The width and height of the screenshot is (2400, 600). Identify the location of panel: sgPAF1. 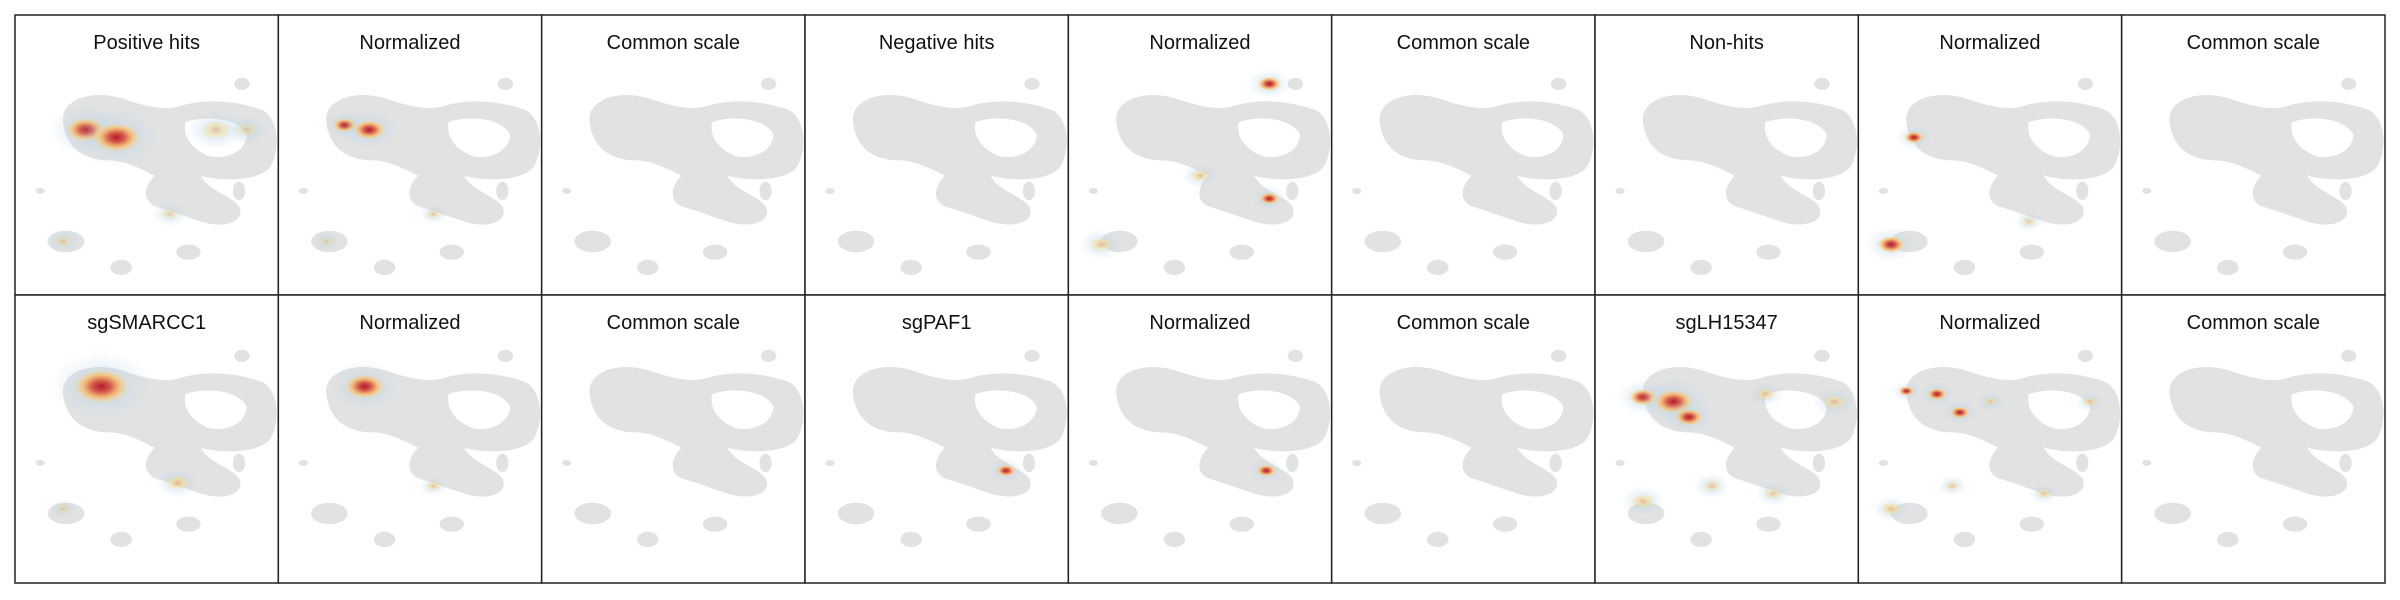
(937, 439).